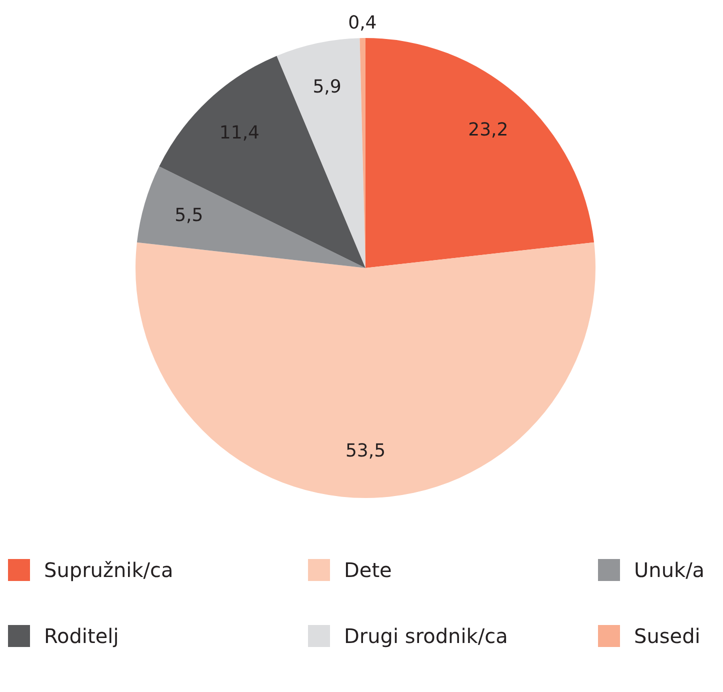 This screenshot has height=692, width=723. What do you see at coordinates (488, 130) in the screenshot?
I see `data-label: 23,2` at bounding box center [488, 130].